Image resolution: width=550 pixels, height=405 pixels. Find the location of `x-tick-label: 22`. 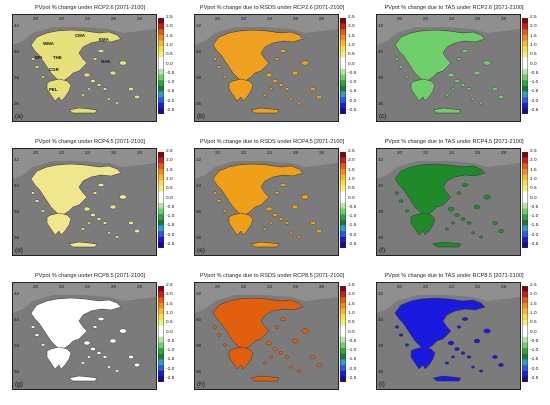

x-tick-label: 22 is located at coordinates (244, 18).